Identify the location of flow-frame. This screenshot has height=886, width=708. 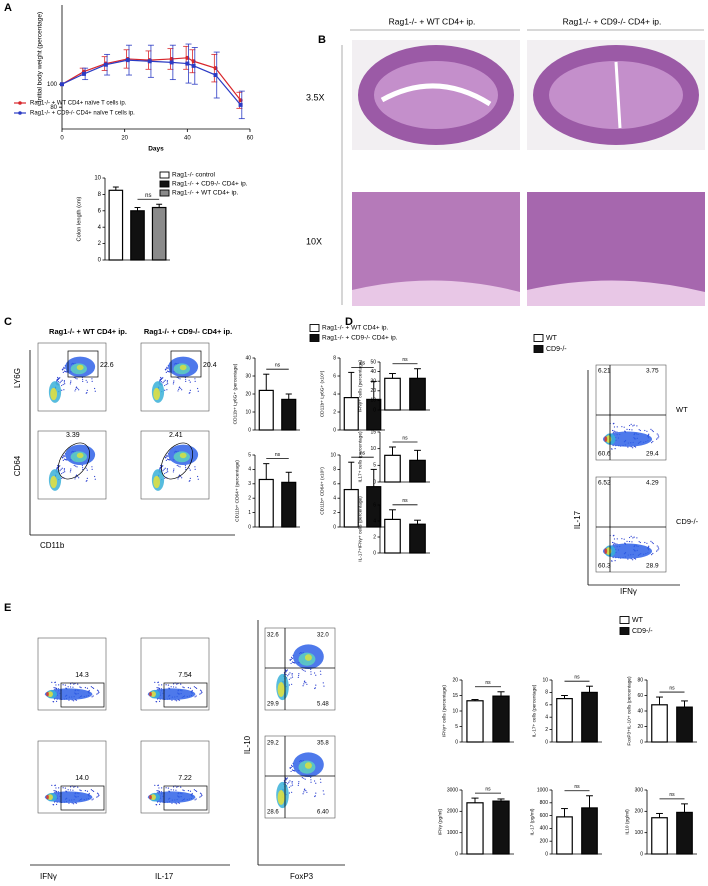
(300, 777).